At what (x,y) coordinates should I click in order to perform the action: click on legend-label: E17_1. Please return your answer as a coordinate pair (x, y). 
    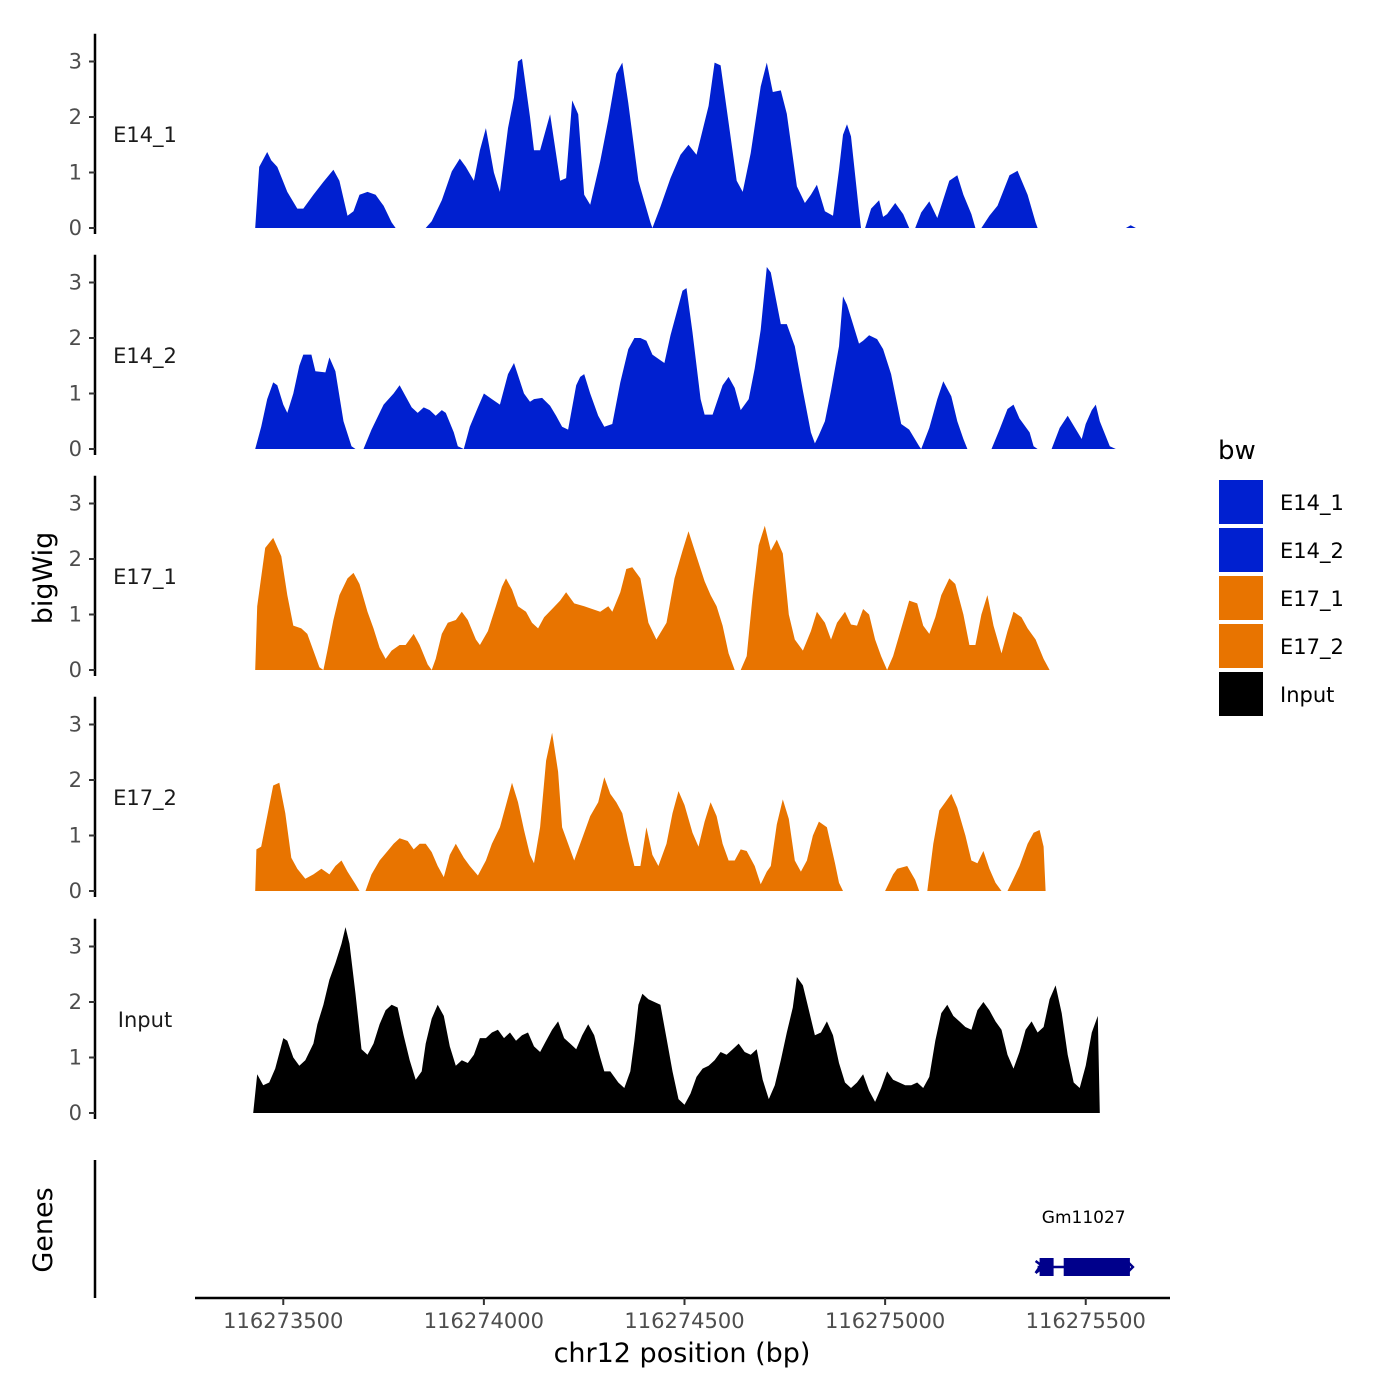
    Looking at the image, I should click on (1312, 599).